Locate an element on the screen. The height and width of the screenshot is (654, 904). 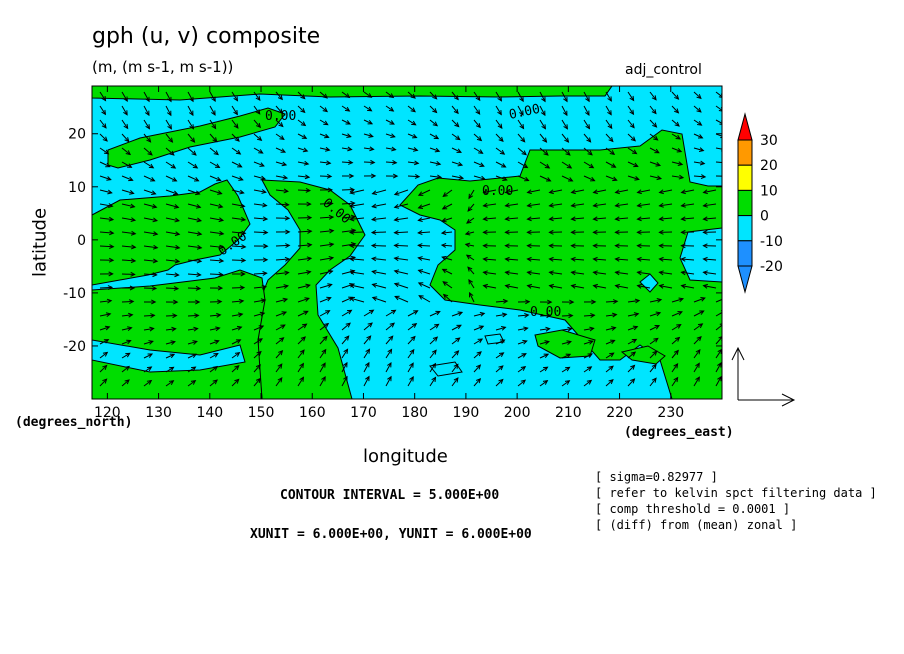
x-tick-label: 150 is located at coordinates (261, 413).